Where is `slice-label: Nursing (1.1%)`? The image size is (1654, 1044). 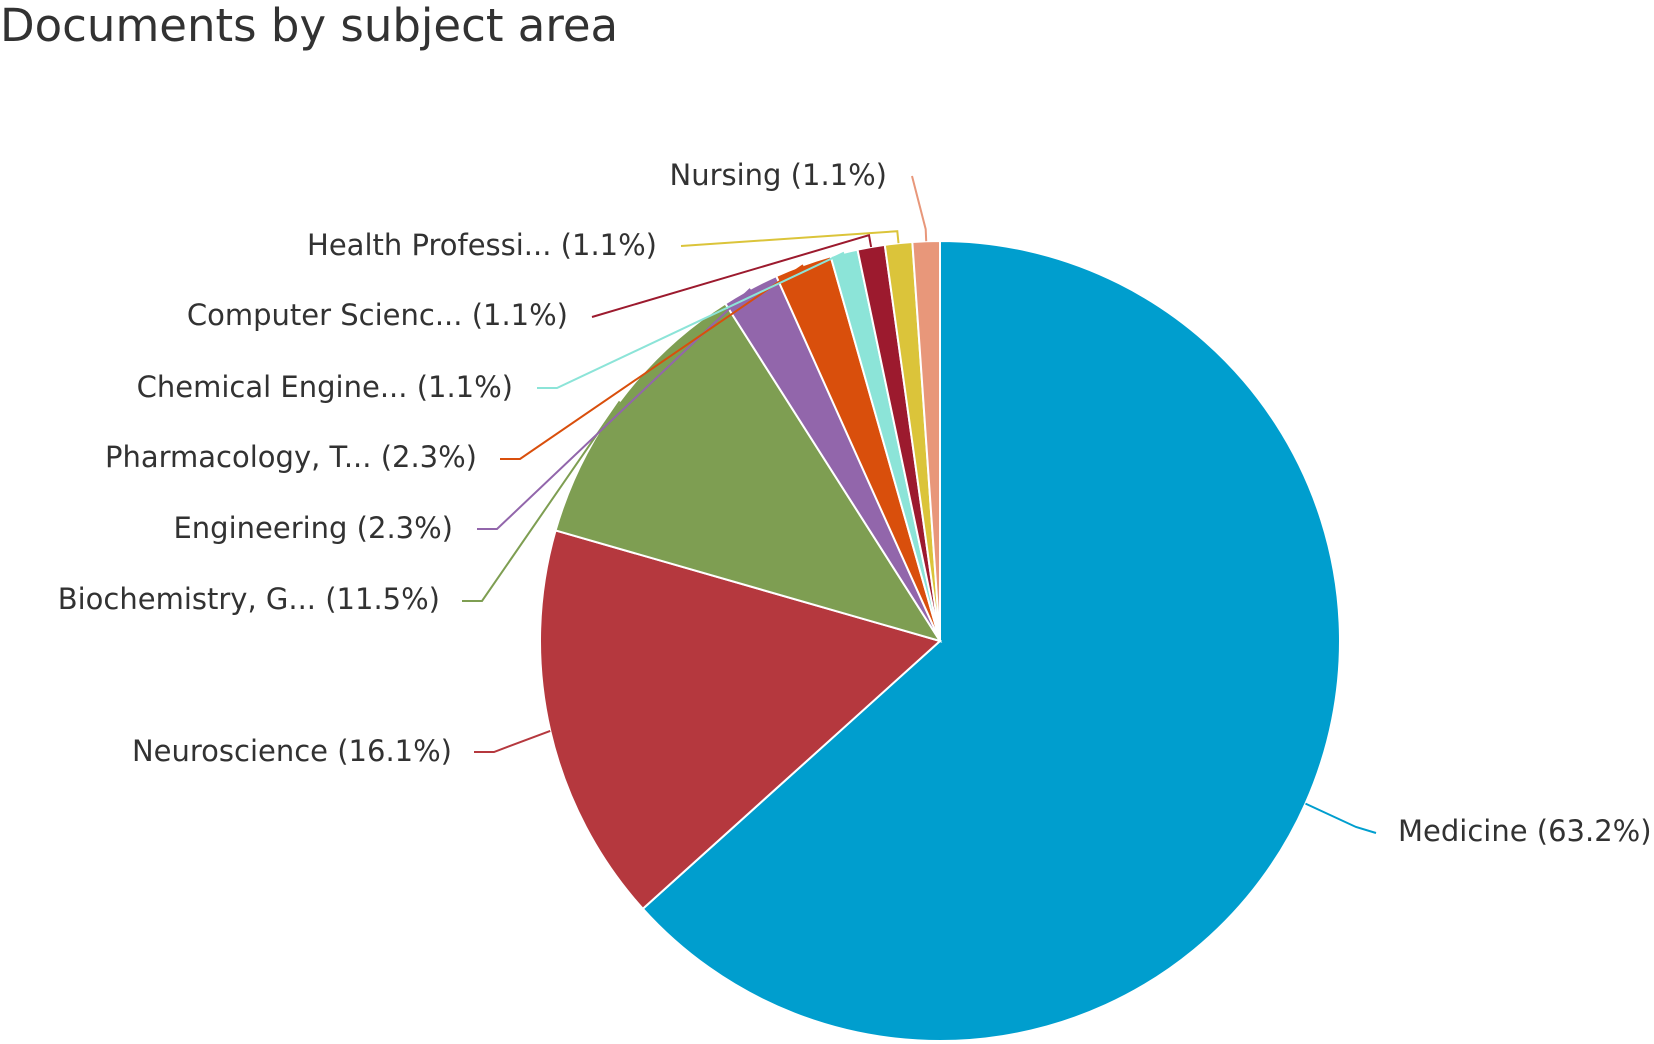
slice-label: Nursing (1.1%) is located at coordinates (778, 175).